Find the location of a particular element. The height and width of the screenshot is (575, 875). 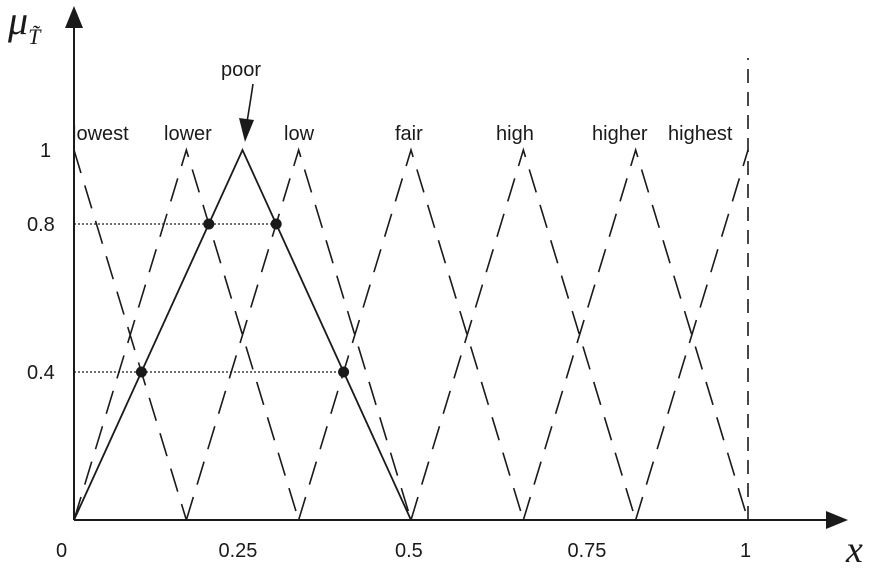

x-axis-arrowhead is located at coordinates (837, 520).